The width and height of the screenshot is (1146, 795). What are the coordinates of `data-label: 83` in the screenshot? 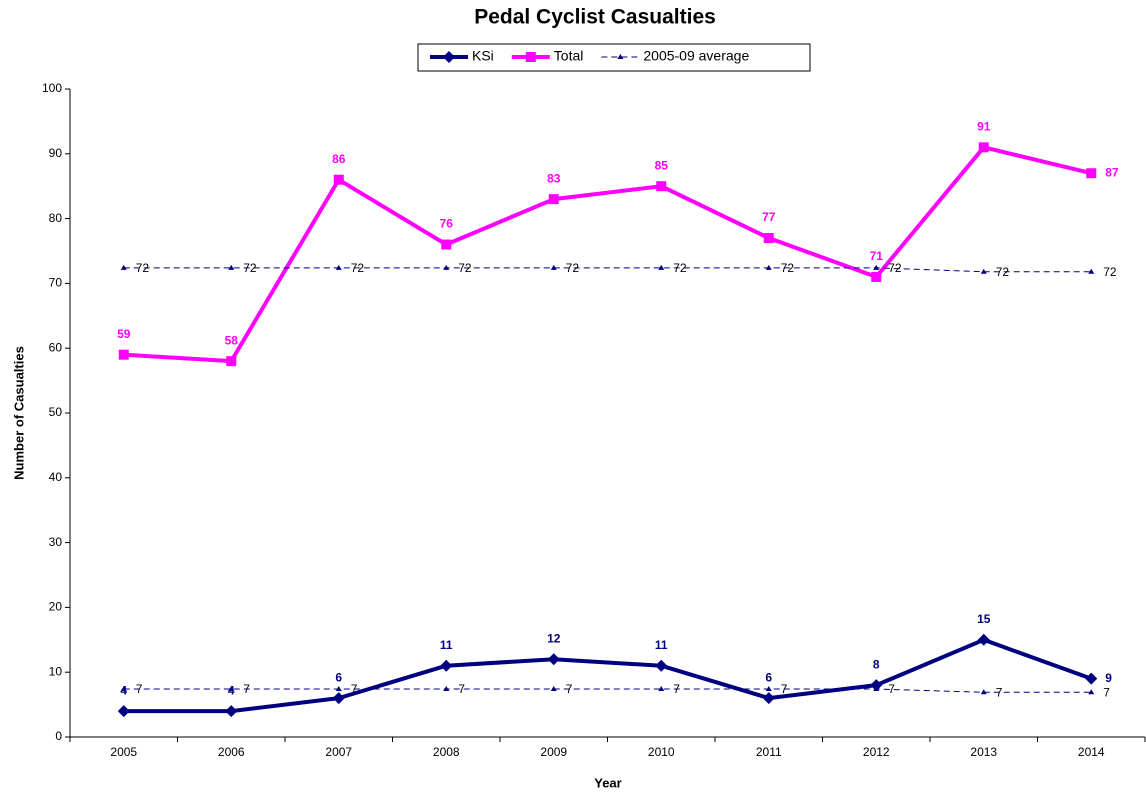 It's located at (554, 178).